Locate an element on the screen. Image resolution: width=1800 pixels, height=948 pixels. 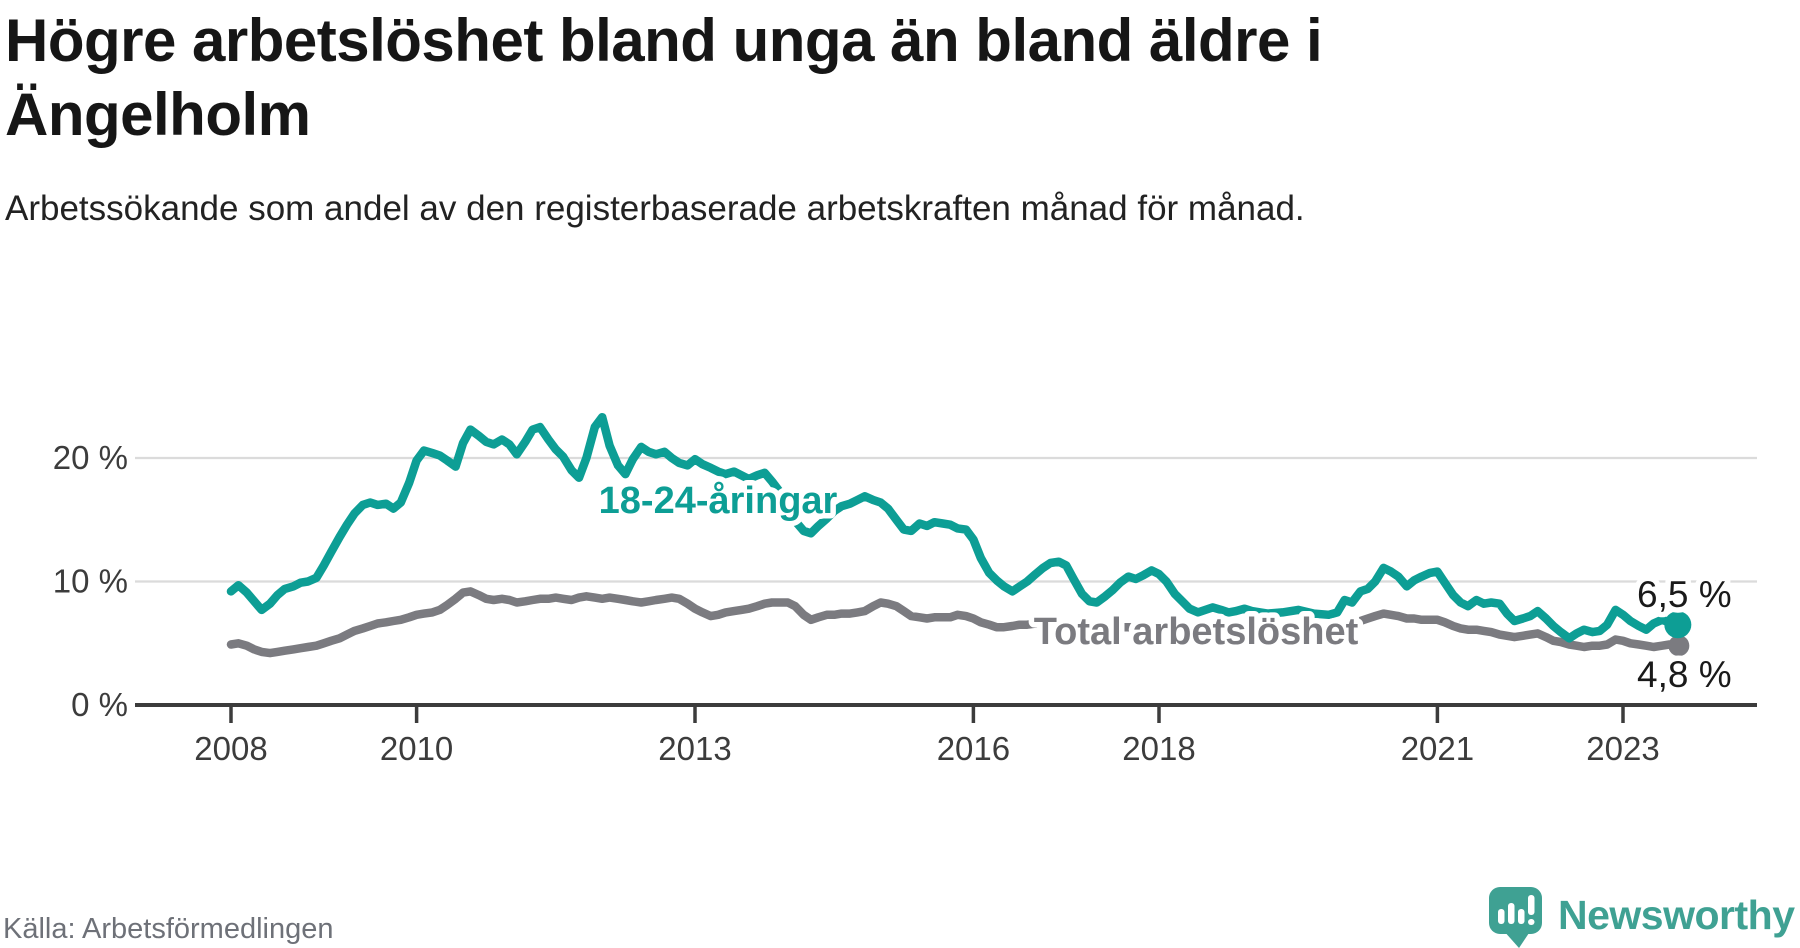
x-tick-label: 2008 is located at coordinates (230, 748).